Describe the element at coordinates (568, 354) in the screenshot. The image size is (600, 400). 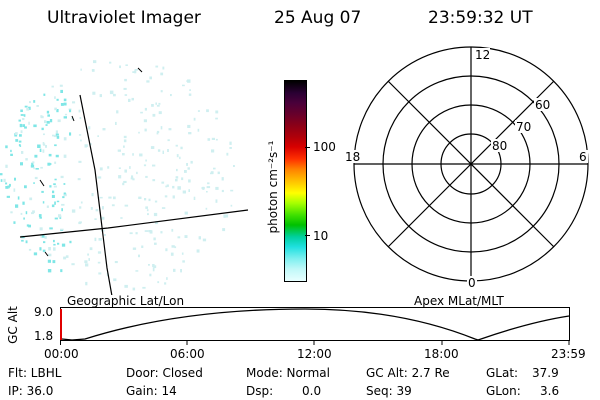
I see `strip-x-tick-2359: 23:59` at that location.